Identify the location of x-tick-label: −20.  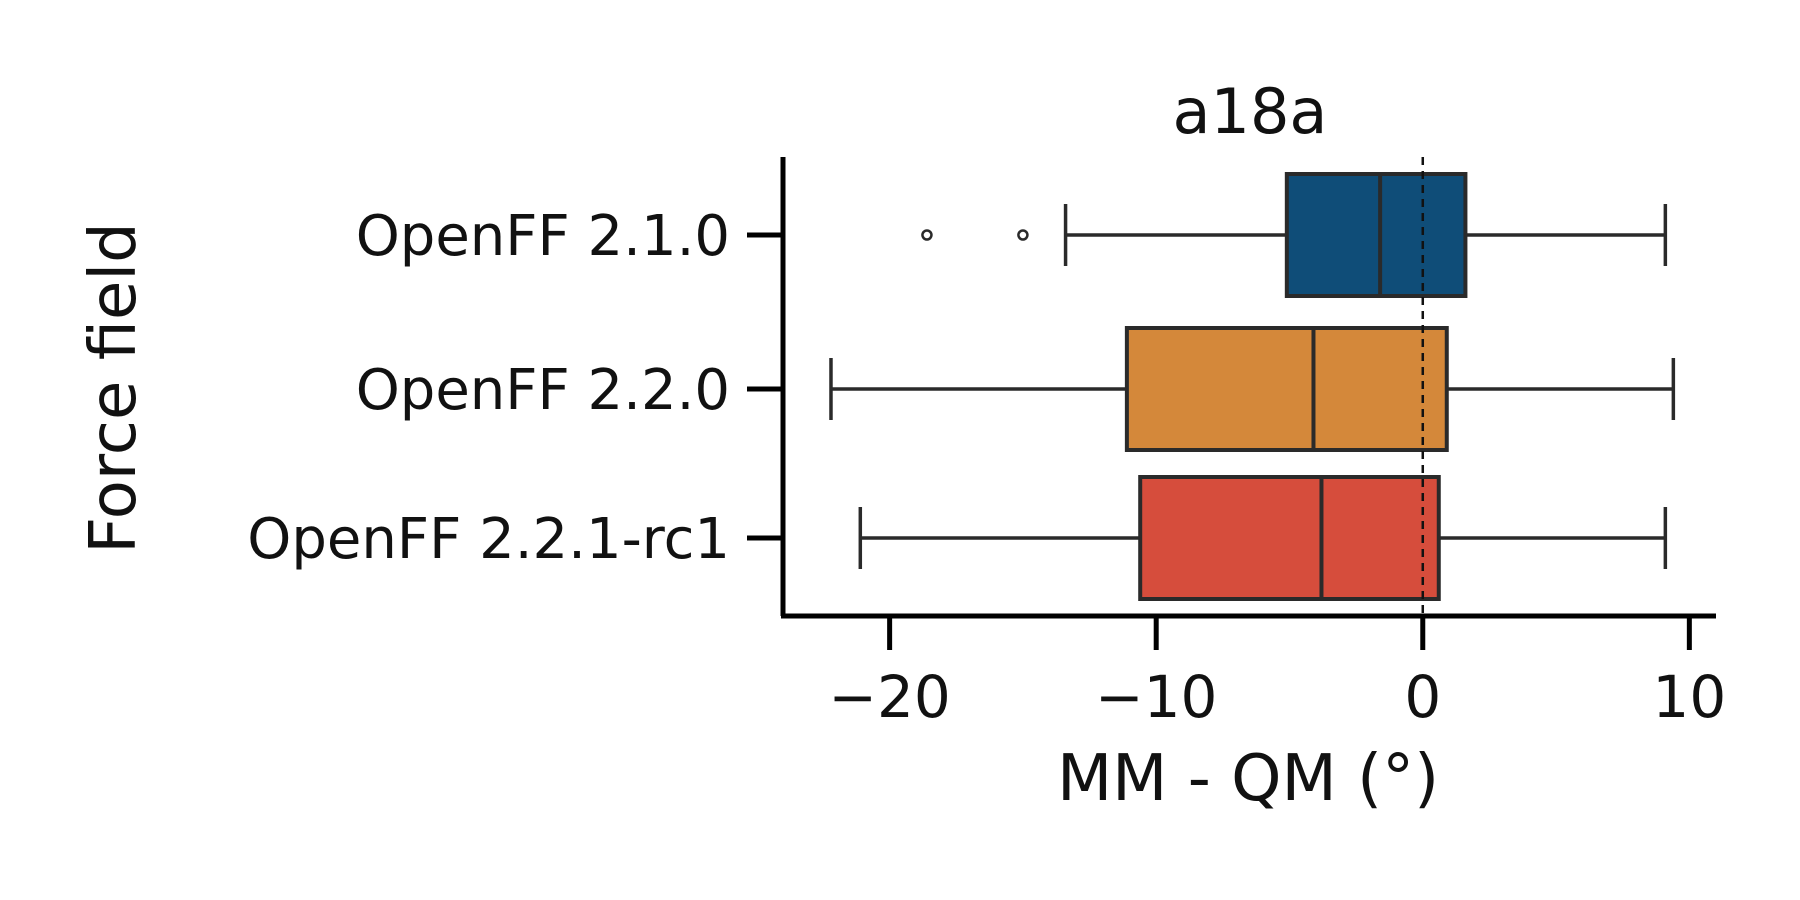
(889, 697).